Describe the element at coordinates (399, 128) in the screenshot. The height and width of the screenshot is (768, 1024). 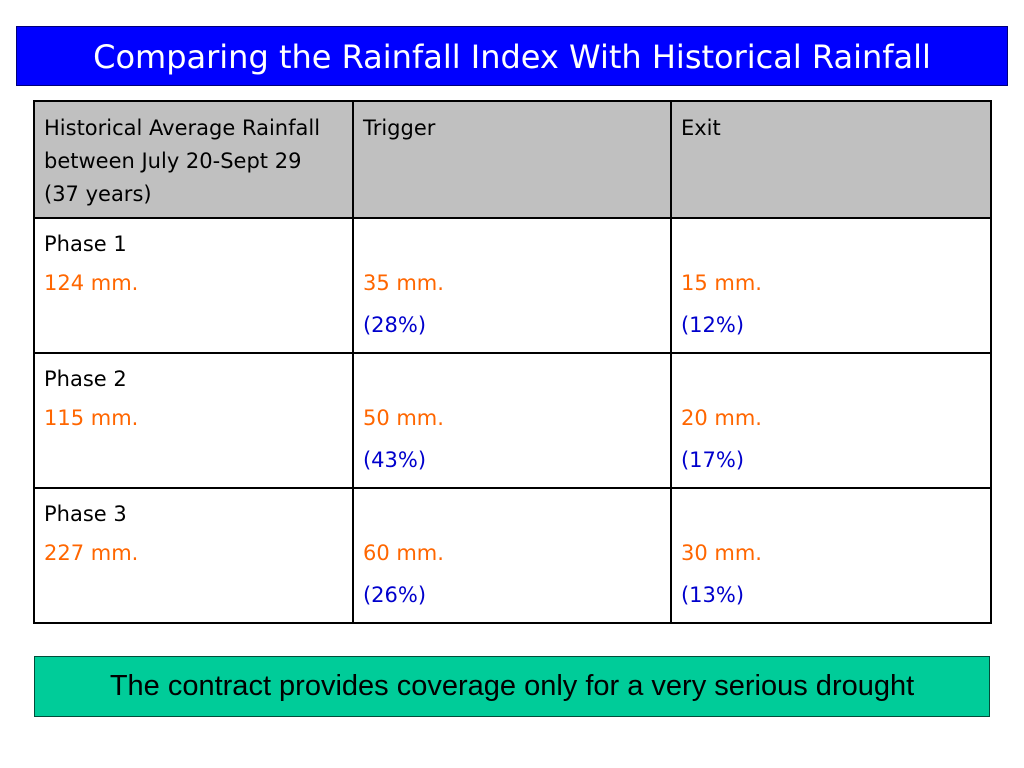
I see `header-trigger-label: Trigger` at that location.